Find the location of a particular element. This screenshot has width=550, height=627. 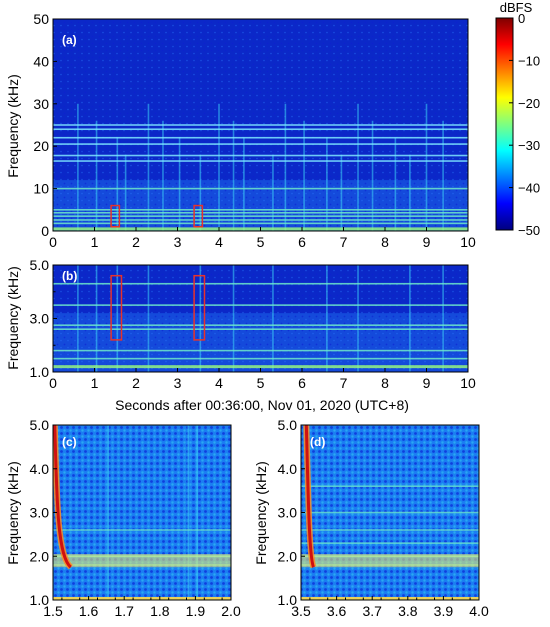

panel-b-label: (b) is located at coordinates (69, 276).